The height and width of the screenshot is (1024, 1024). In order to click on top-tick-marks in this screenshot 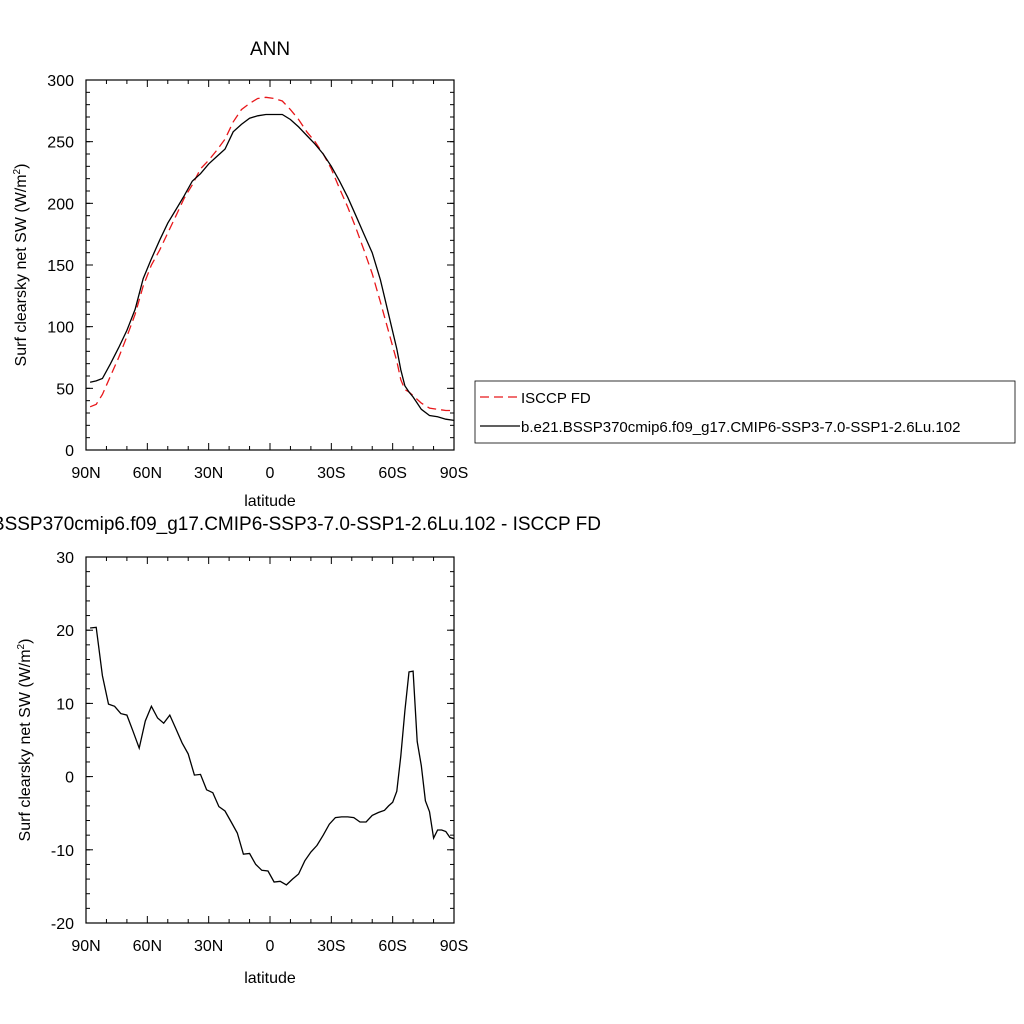, I will do `click(270, 265)`.